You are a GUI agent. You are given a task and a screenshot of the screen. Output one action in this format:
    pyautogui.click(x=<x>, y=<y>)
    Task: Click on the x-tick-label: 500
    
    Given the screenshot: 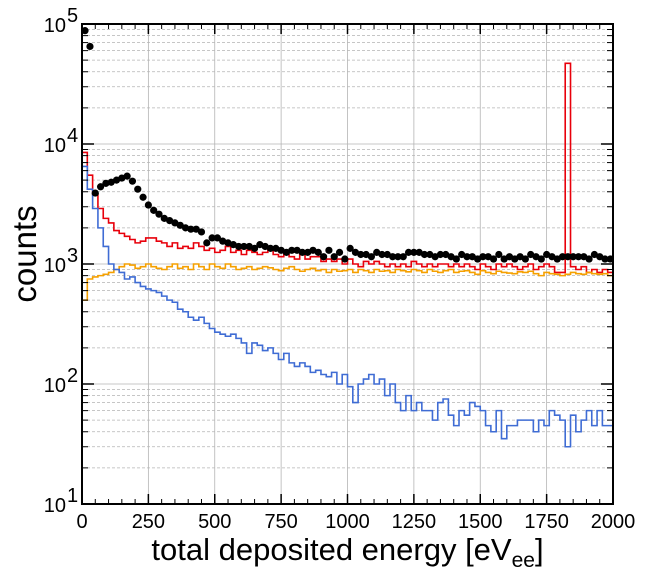 What is the action you would take?
    pyautogui.click(x=214, y=522)
    